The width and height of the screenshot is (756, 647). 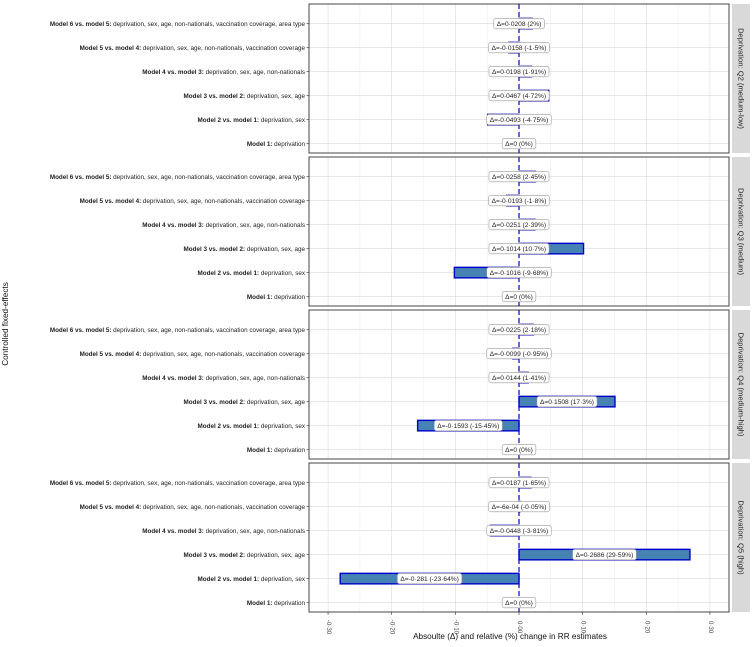 I want to click on data-label: Δ=0·0251 (2·39%), so click(x=519, y=225).